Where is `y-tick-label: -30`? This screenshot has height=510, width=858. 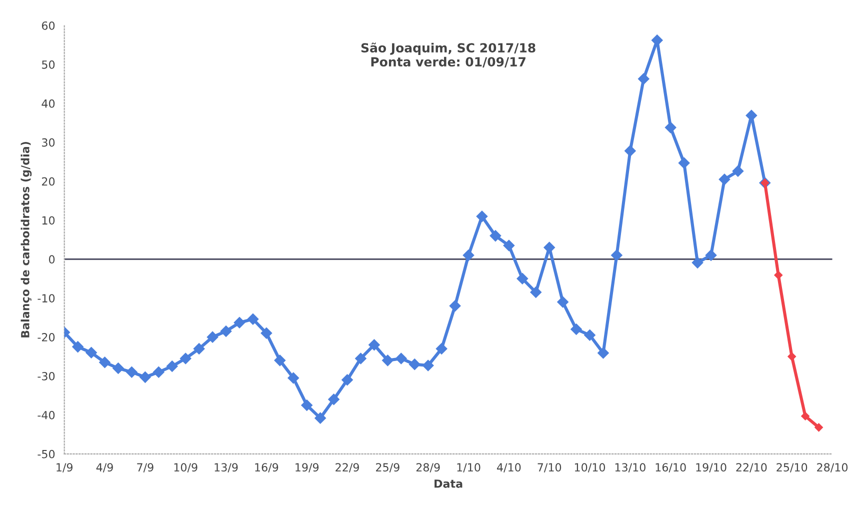 y-tick-label: -30 is located at coordinates (46, 376).